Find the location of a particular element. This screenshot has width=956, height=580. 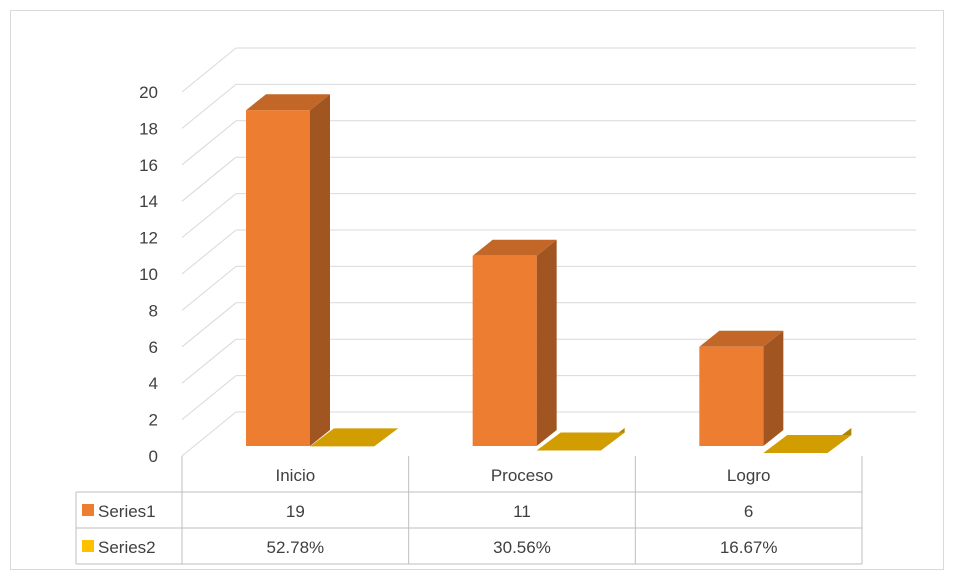

bar-series1-inicio-side is located at coordinates (320, 270).